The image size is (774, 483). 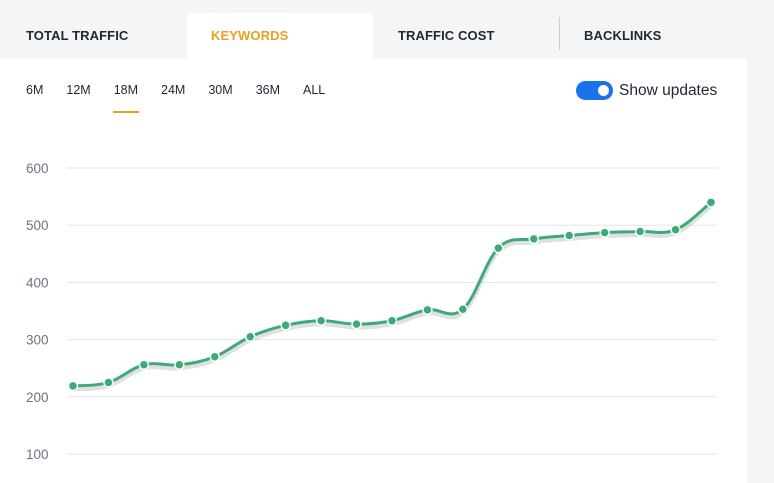 I want to click on time-range-selector: 6M 12M 18M 24M 30M 36M ALL, so click(x=187, y=98).